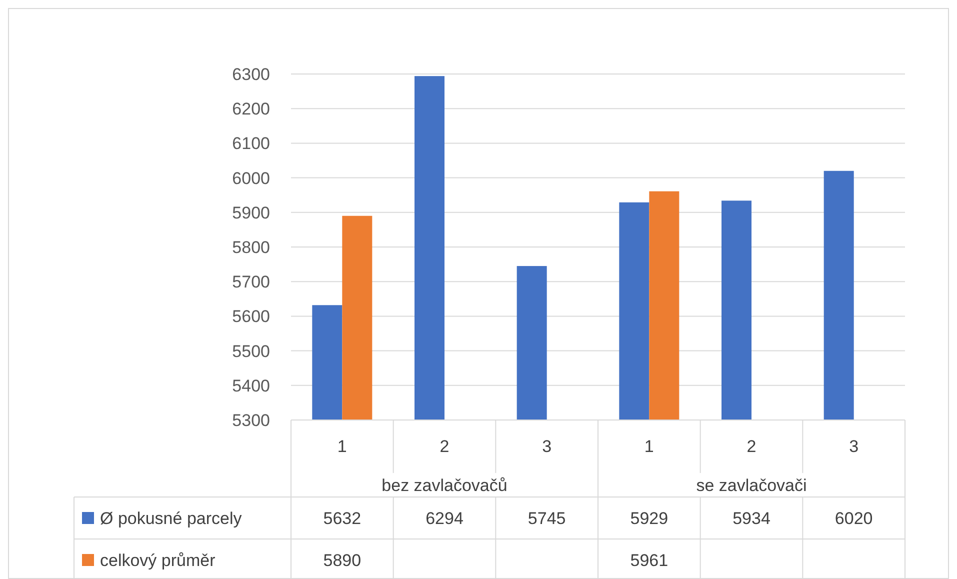 The image size is (957, 579). I want to click on data-label: 6294, so click(445, 518).